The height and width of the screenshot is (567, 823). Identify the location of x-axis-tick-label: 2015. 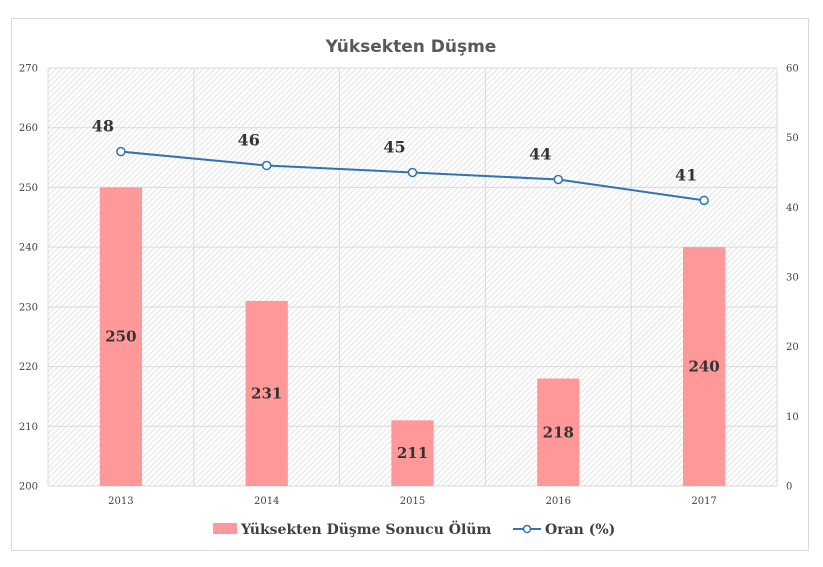
(412, 501).